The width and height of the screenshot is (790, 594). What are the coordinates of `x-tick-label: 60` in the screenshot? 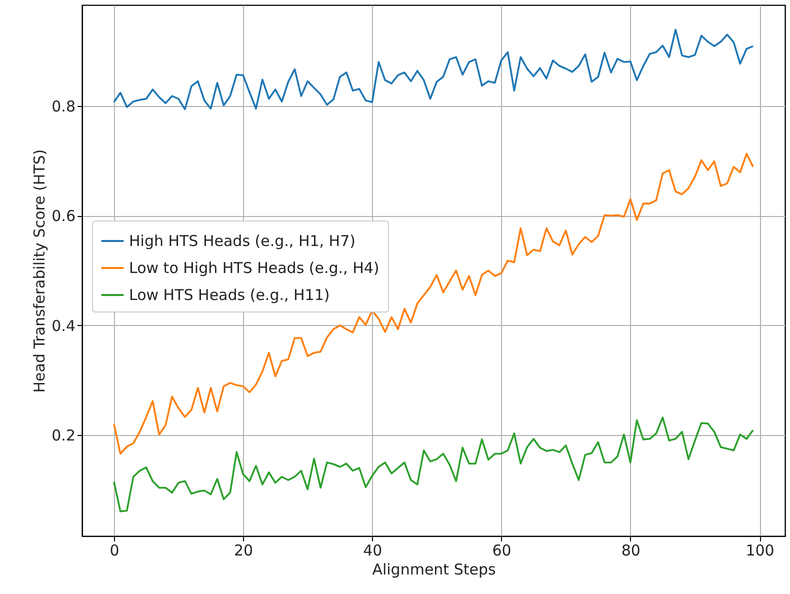 It's located at (502, 551).